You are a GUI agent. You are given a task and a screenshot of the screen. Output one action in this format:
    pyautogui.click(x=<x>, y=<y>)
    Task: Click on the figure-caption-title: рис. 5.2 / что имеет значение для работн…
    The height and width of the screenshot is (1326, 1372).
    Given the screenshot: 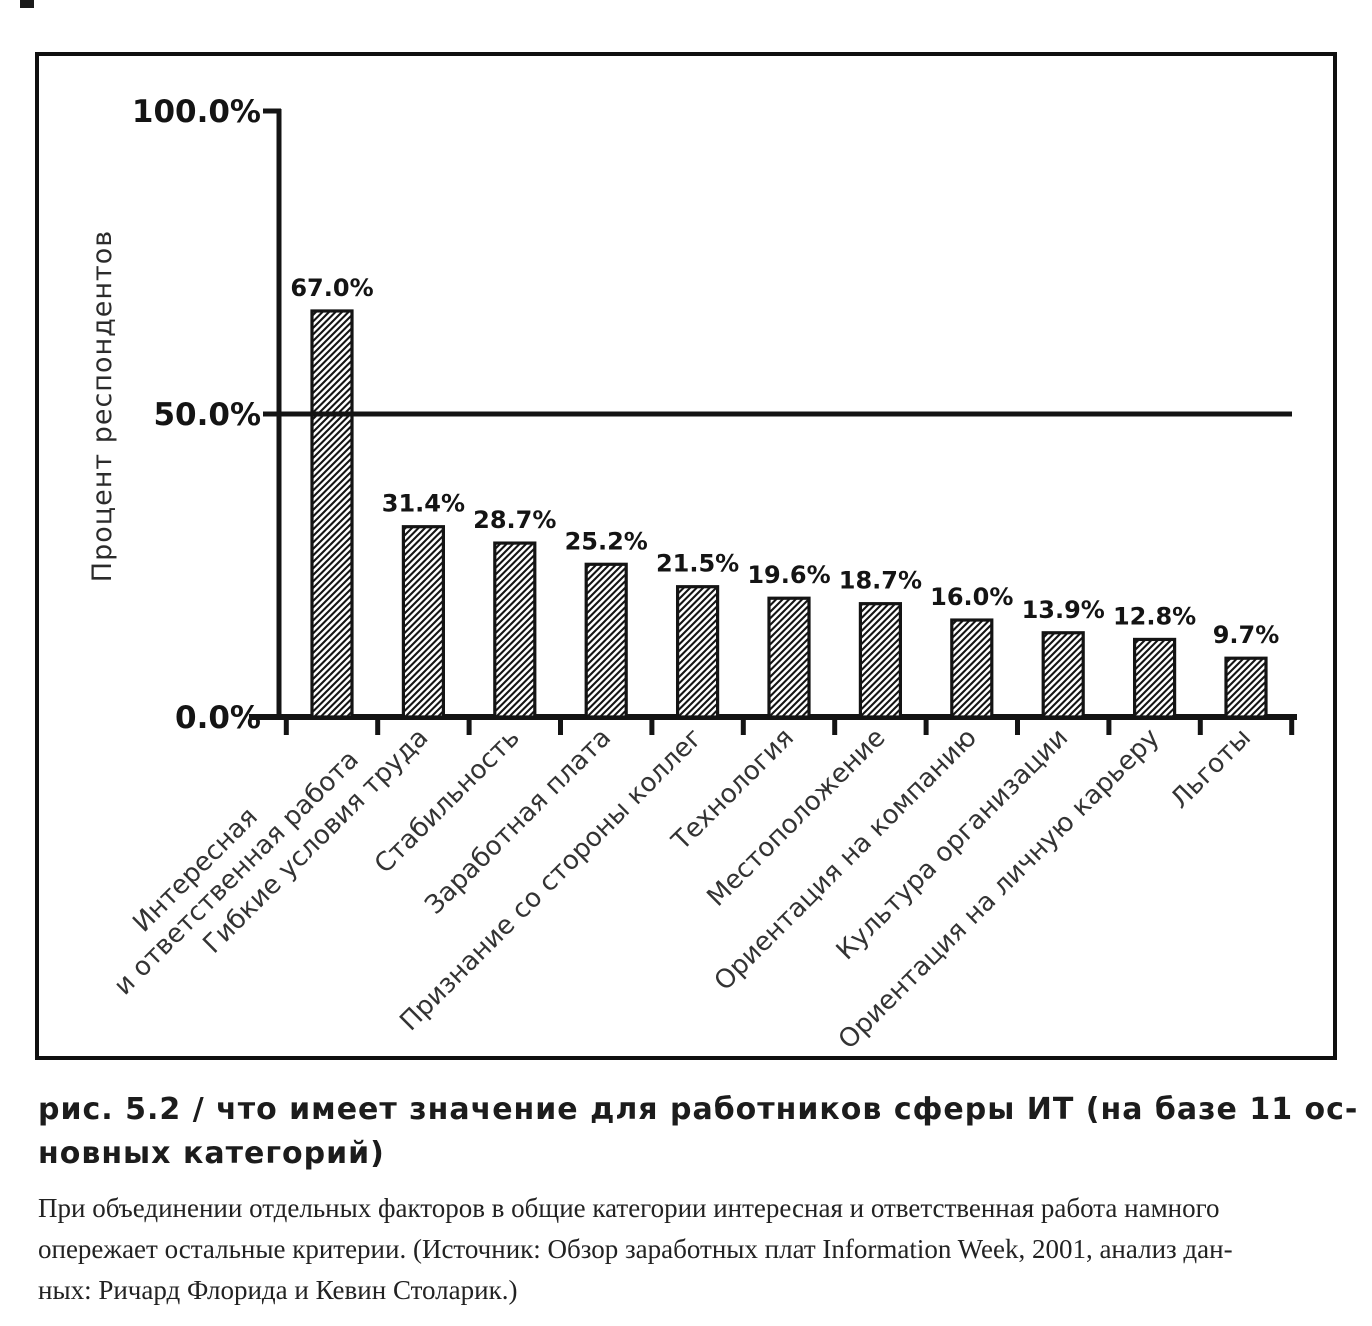 What is the action you would take?
    pyautogui.click(x=698, y=1131)
    